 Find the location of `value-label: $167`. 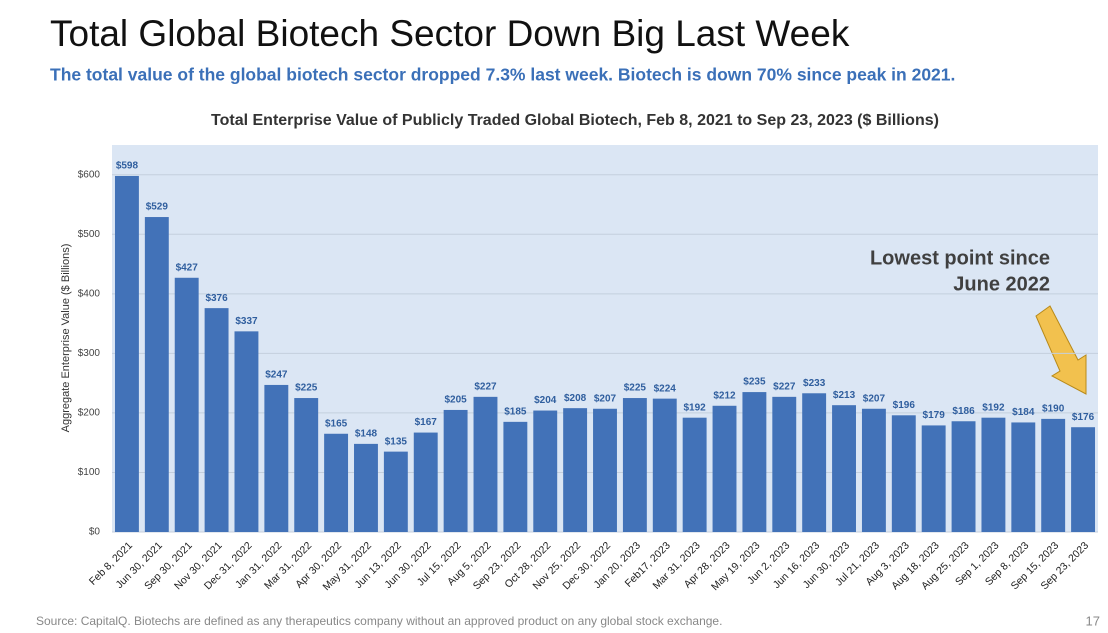

value-label: $167 is located at coordinates (426, 422).